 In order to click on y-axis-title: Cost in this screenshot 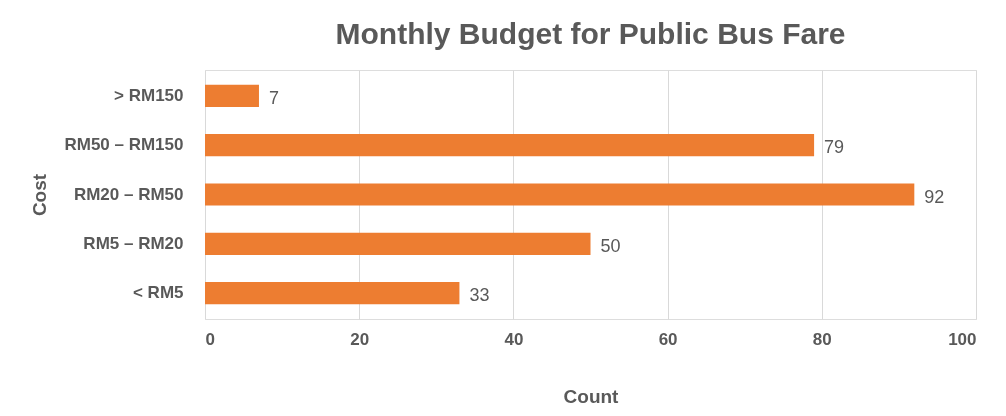, I will do `click(40, 195)`.